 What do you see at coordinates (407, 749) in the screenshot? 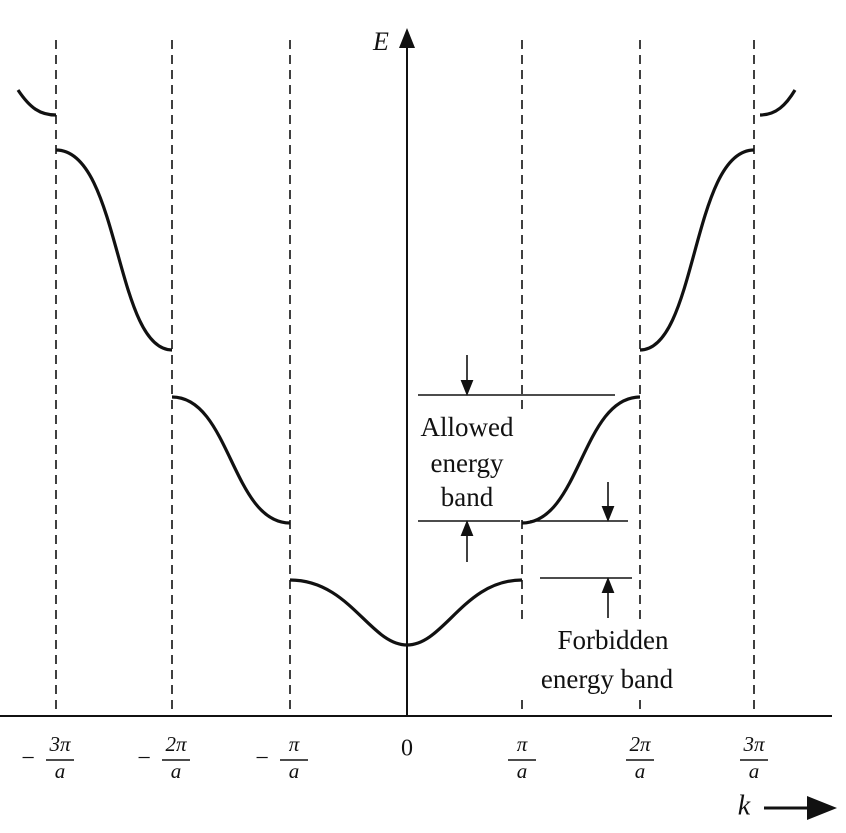
I see `tick-label: 0` at bounding box center [407, 749].